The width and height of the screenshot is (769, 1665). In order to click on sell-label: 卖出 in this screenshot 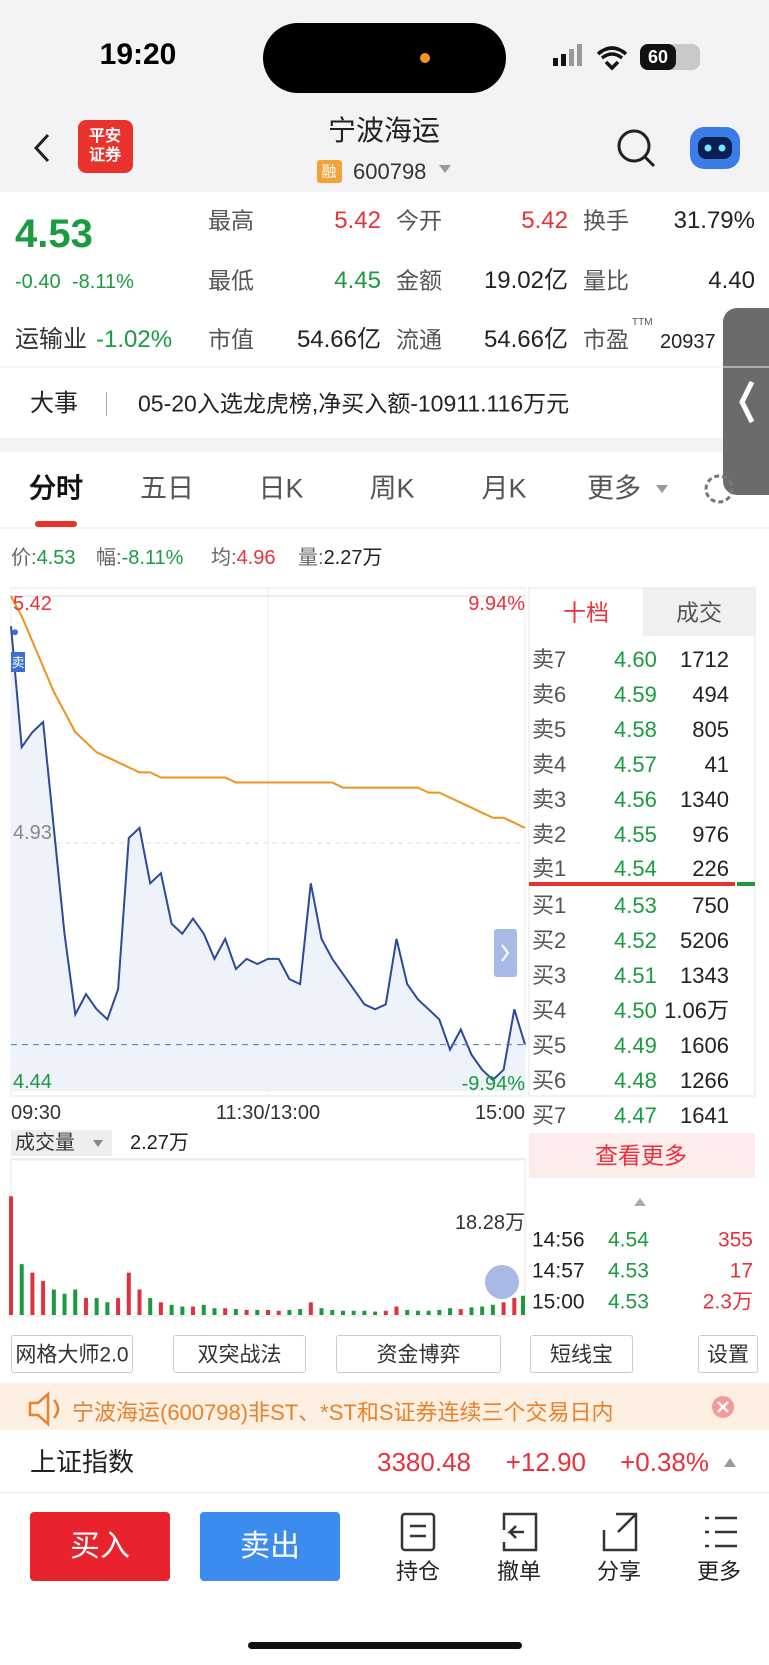, I will do `click(270, 1546)`.